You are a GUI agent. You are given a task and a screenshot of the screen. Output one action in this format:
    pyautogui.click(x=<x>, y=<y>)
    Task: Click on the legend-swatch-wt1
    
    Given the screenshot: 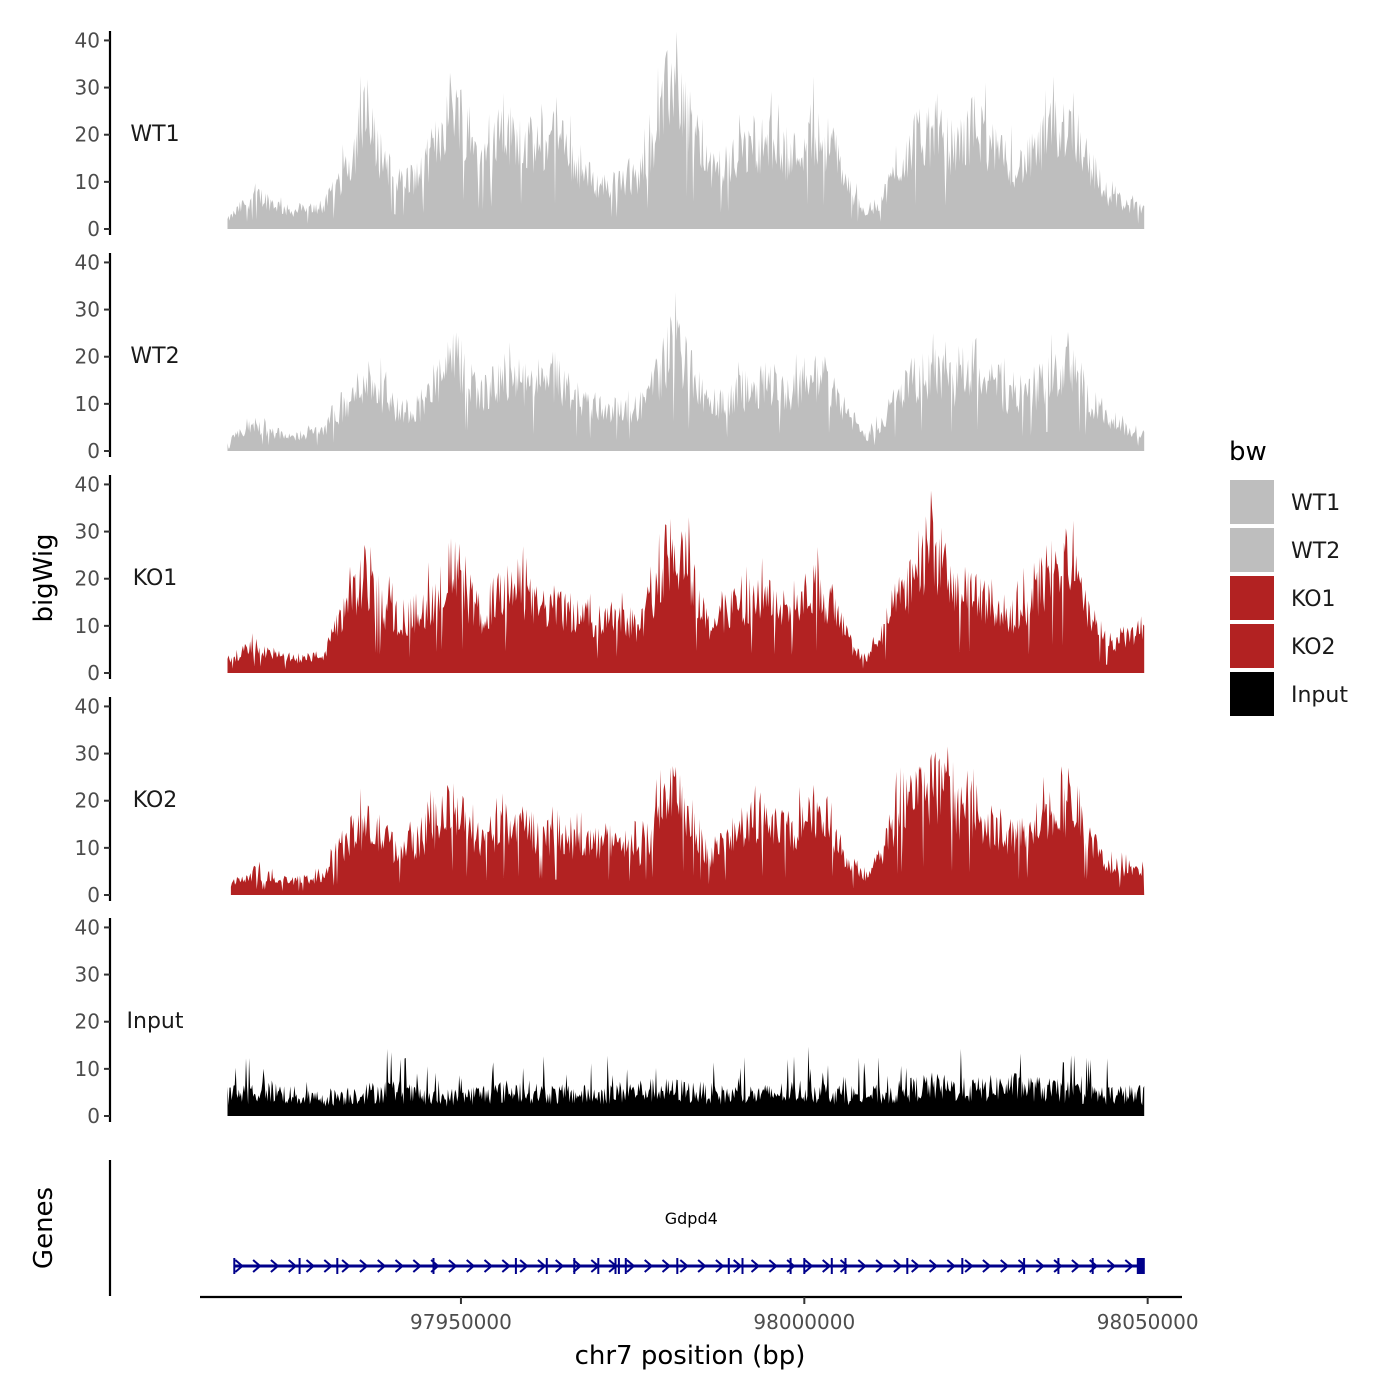 What is the action you would take?
    pyautogui.click(x=1252, y=502)
    